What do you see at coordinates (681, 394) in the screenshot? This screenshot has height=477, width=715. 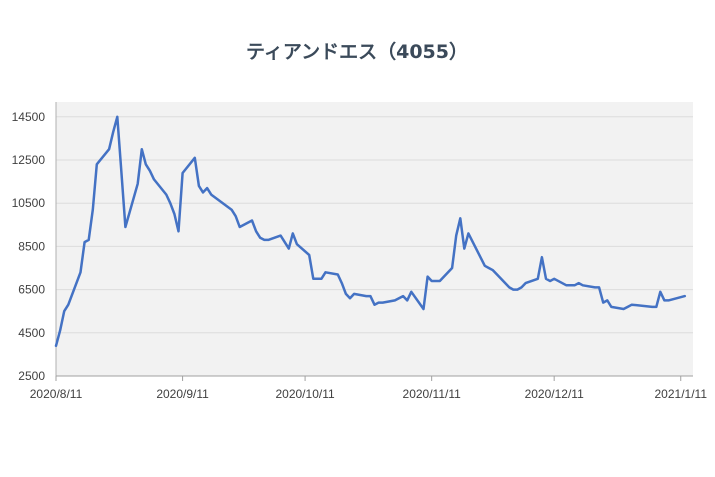 I see `x-tick-label: 2021/1/11` at bounding box center [681, 394].